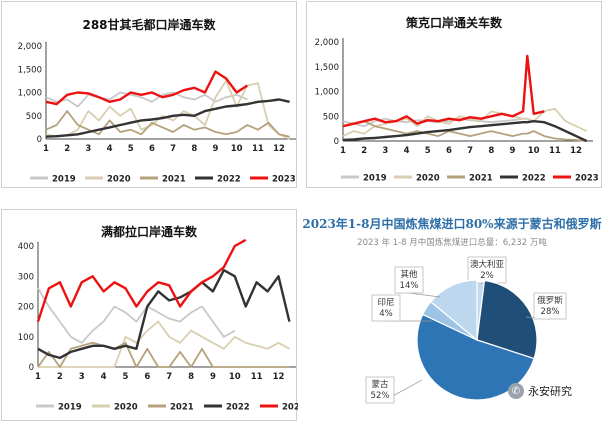 The image size is (604, 423). I want to click on watermark: ✆ 永安研究, so click(540, 391).